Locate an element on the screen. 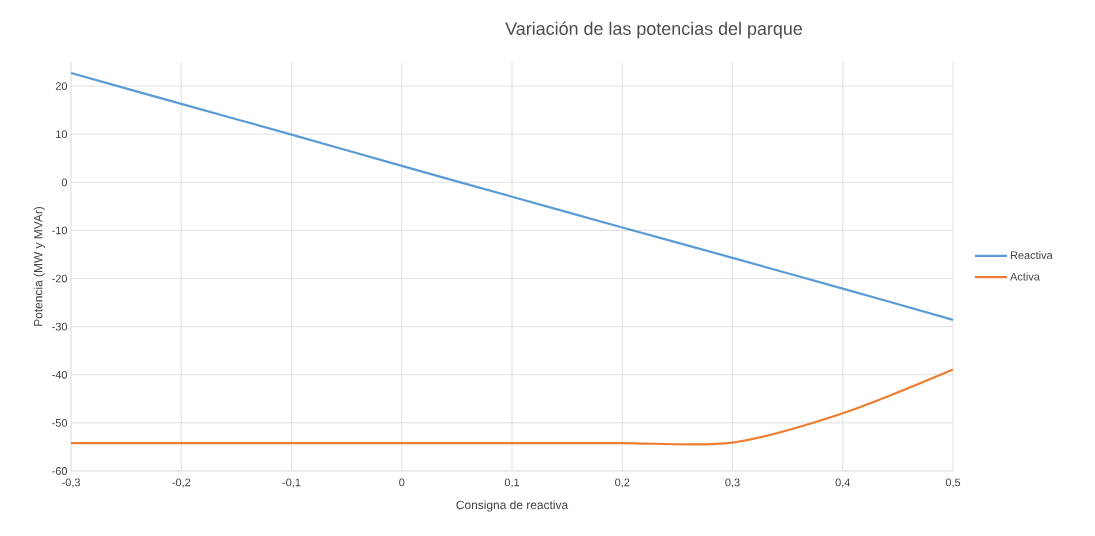  y-tick-label: 20 is located at coordinates (61, 86).